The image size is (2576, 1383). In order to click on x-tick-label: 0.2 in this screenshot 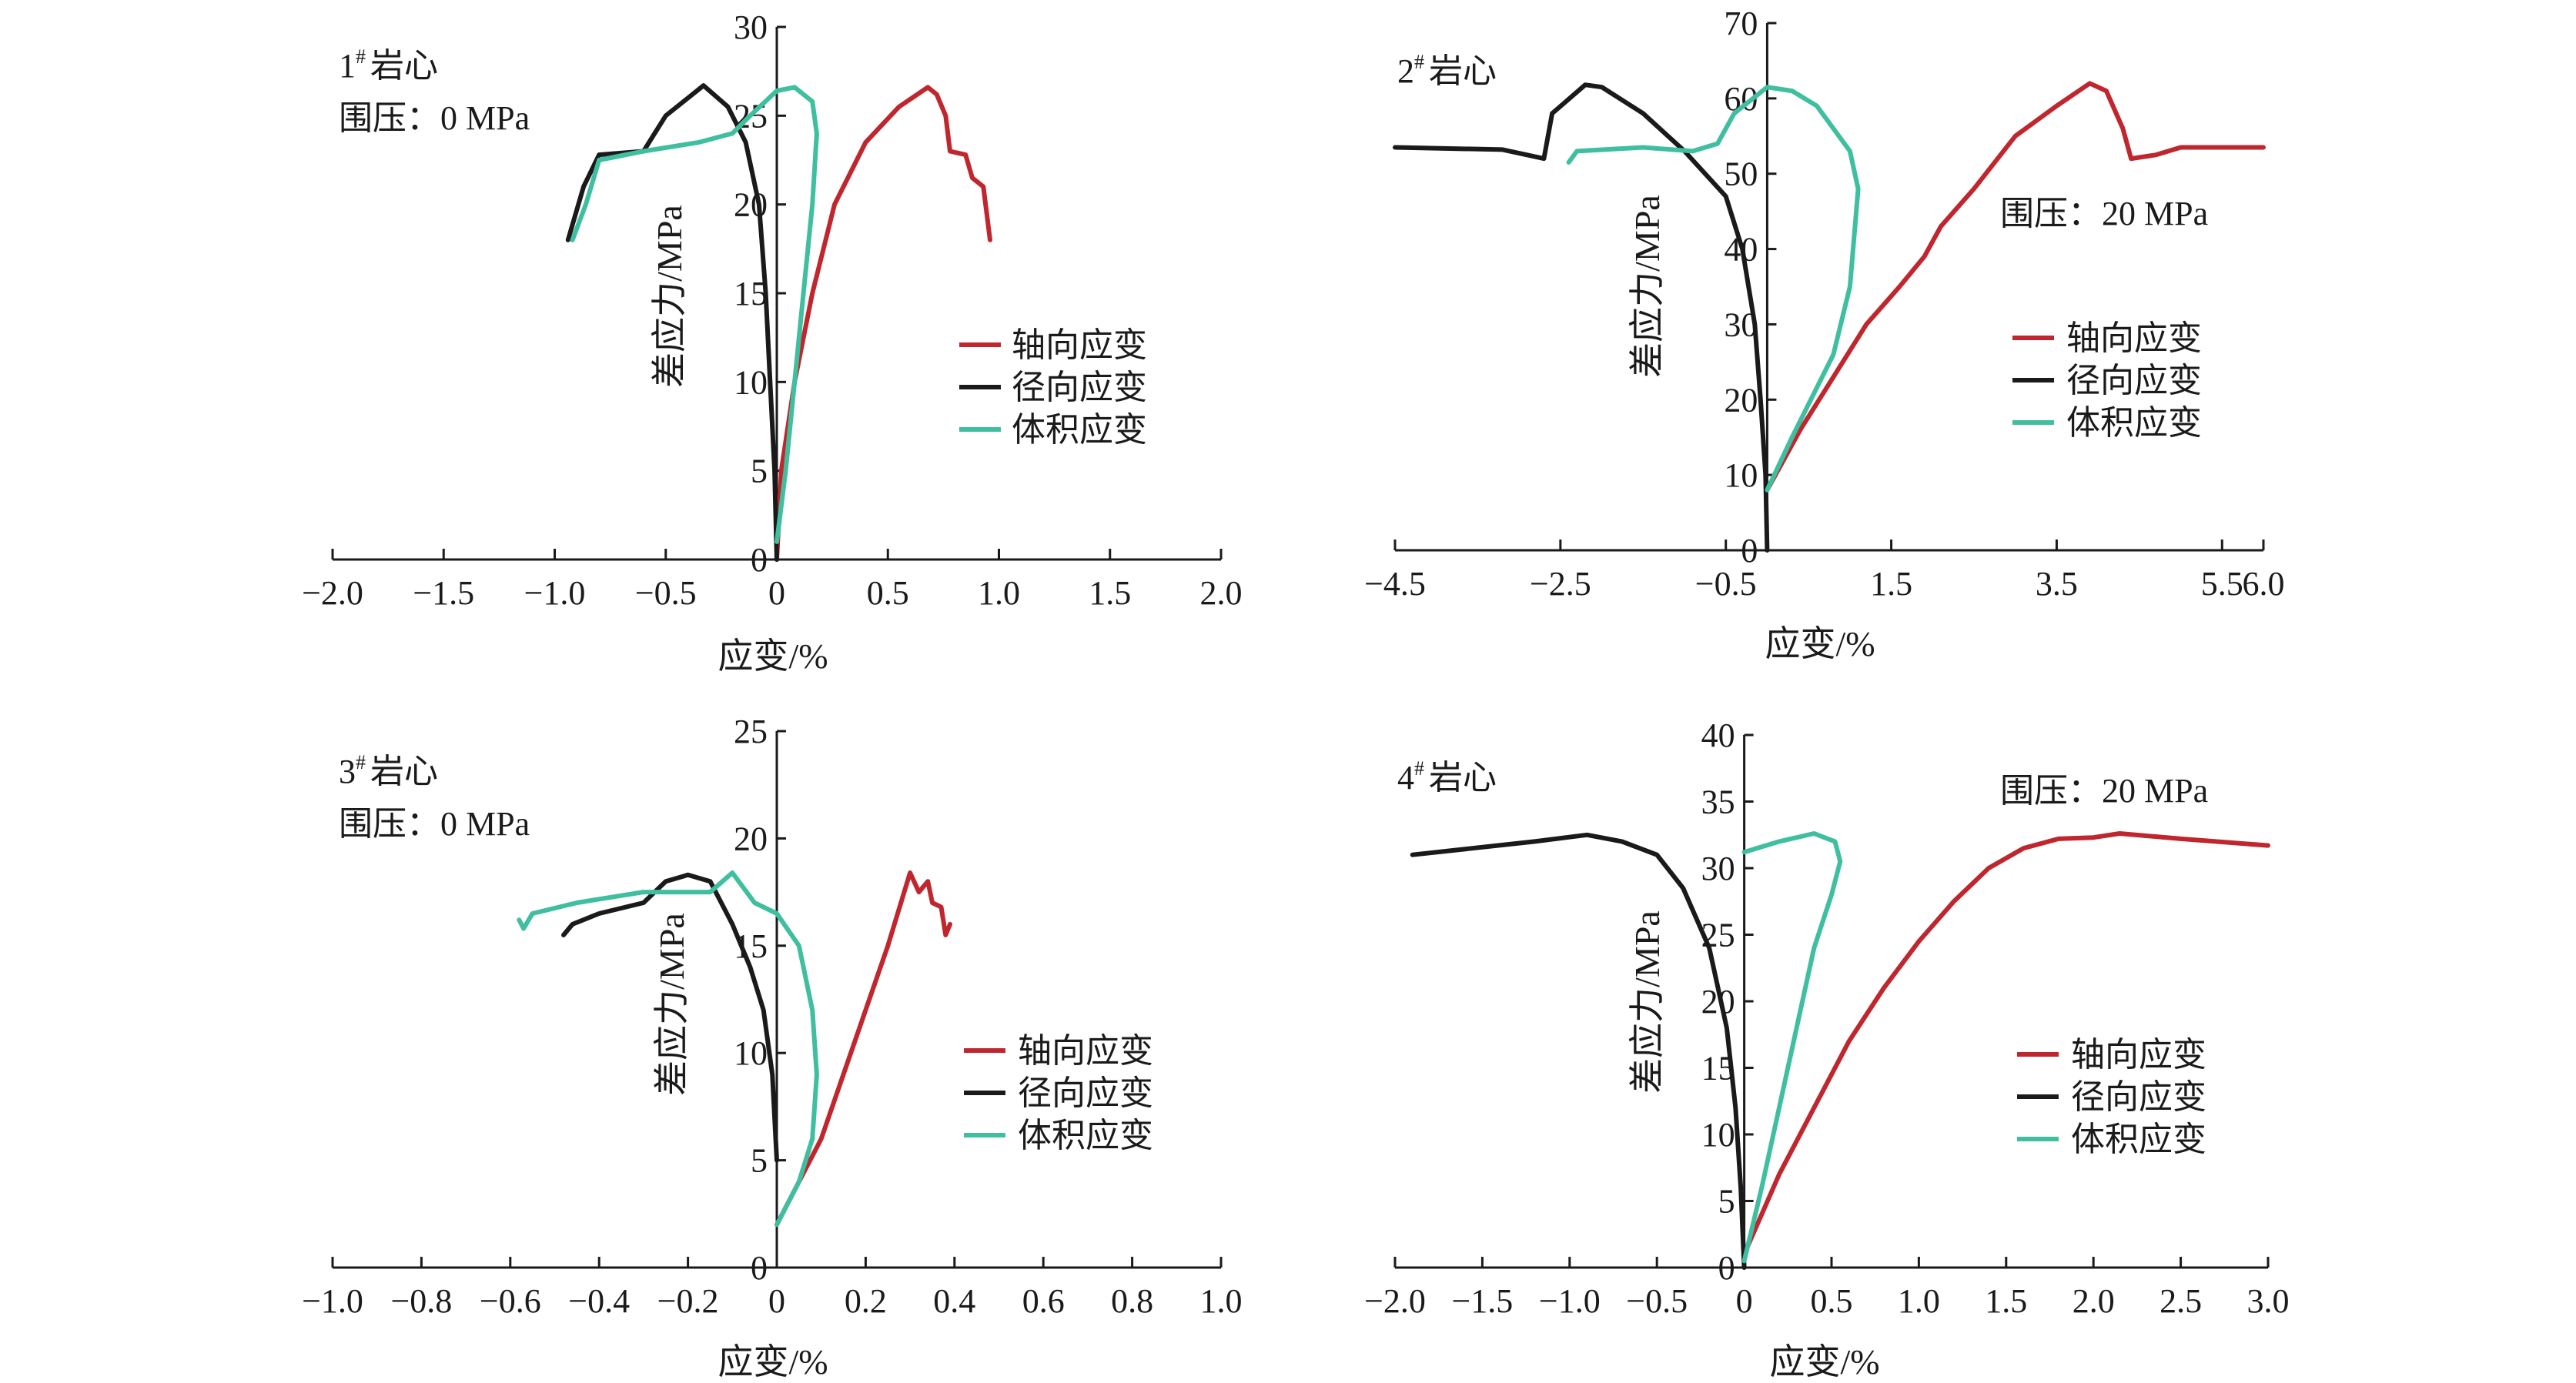, I will do `click(866, 1301)`.